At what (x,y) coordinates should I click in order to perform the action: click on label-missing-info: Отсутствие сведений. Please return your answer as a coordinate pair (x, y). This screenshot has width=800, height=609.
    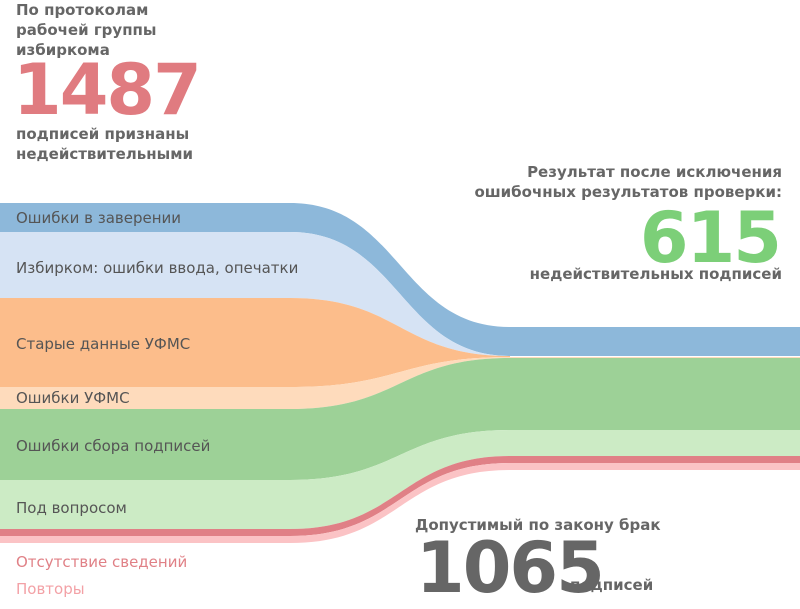
    Looking at the image, I should click on (102, 562).